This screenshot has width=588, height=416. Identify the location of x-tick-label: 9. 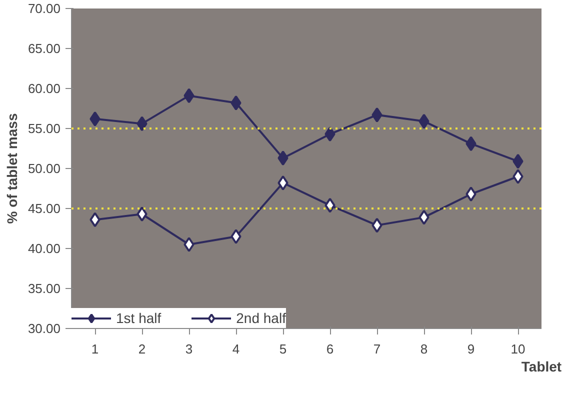
(471, 349).